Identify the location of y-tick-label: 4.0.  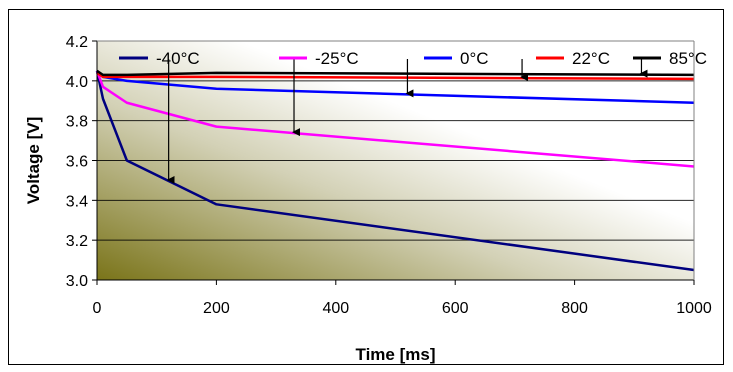
(77, 82).